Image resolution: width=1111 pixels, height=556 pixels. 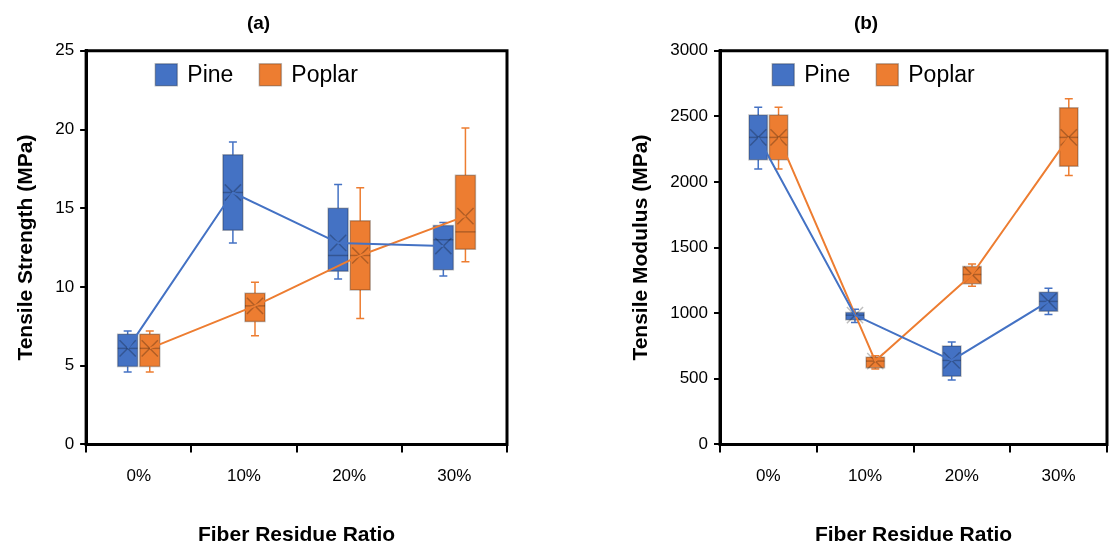 I want to click on y-tick-label: 1500, so click(x=689, y=247).